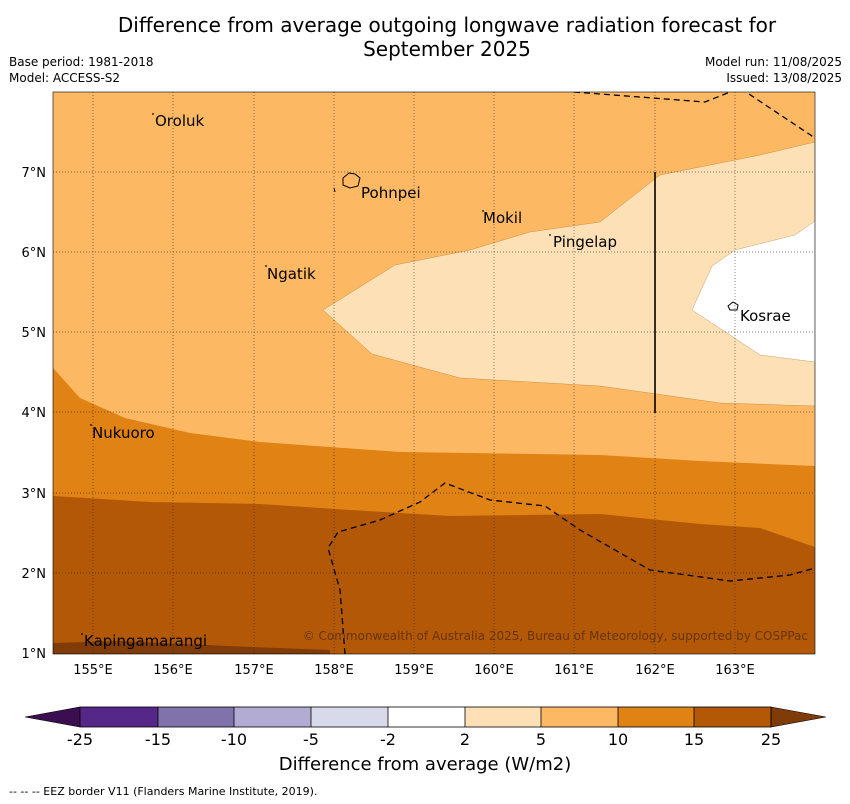  I want to click on y-tick-2n: 2°N, so click(34, 574).